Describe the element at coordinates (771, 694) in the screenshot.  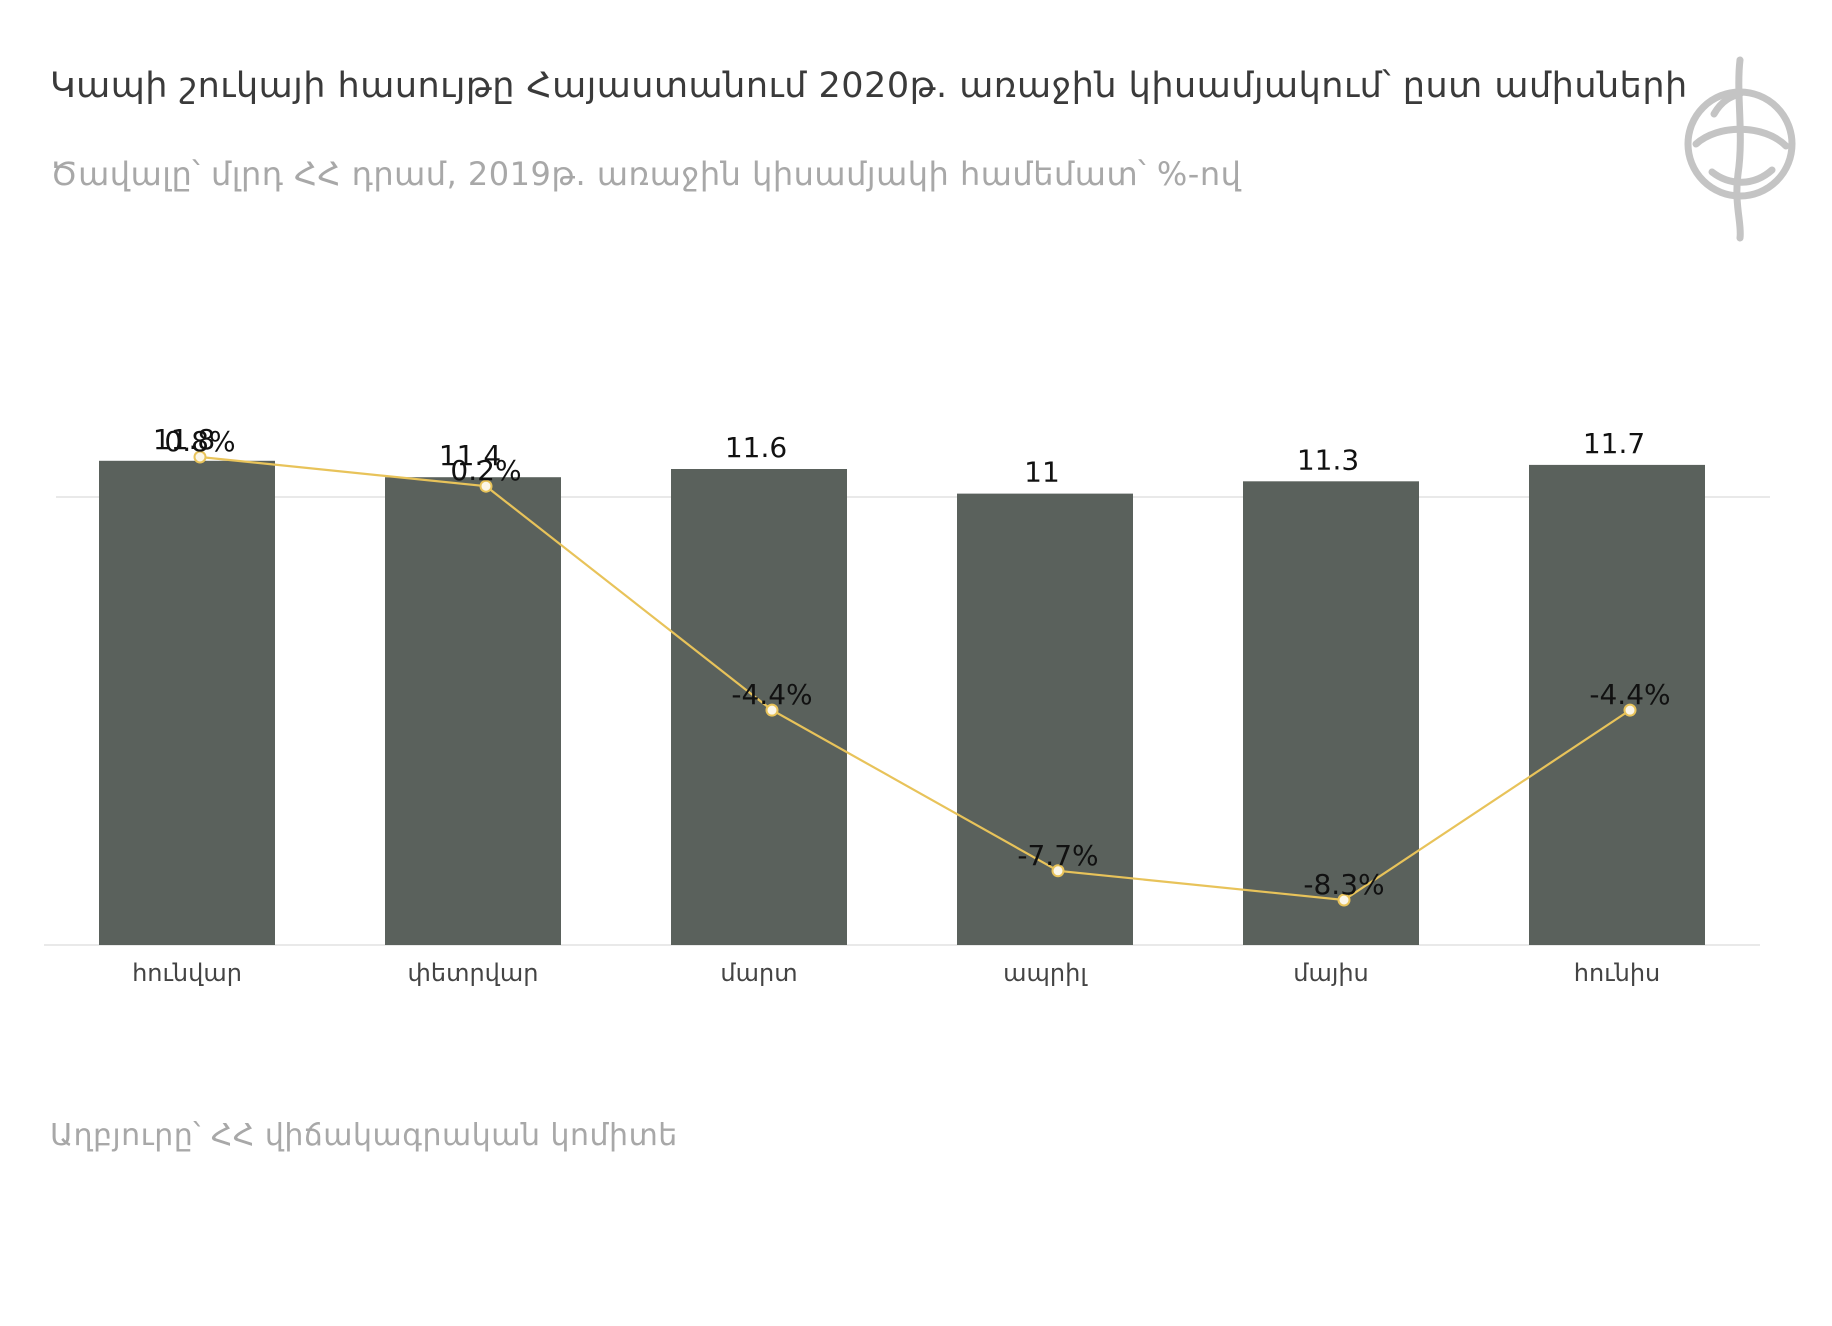
I see `line-value-label-3: -4.4%` at that location.